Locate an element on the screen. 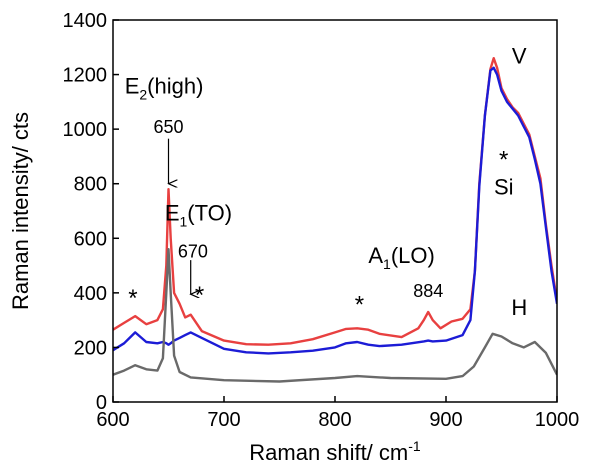 This screenshot has height=470, width=590. y-tick-label: 1200 is located at coordinates (85, 76).